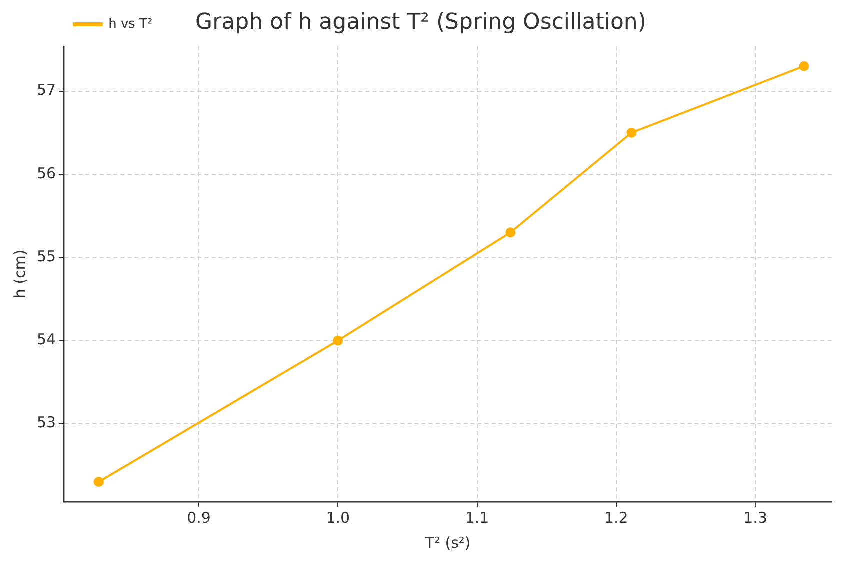 The height and width of the screenshot is (565, 846). Describe the element at coordinates (46, 423) in the screenshot. I see `y-tick-label: 53` at that location.